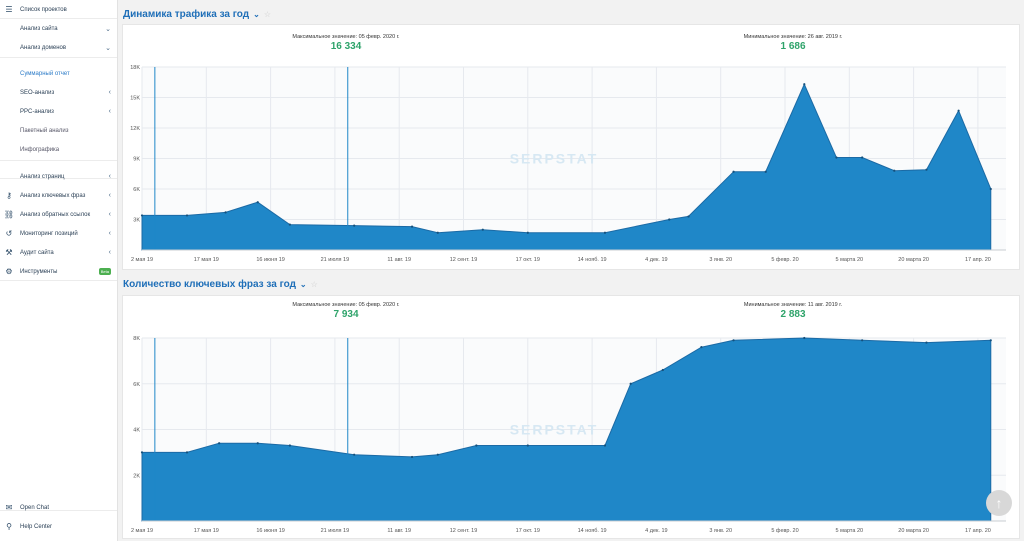  What do you see at coordinates (58, 111) in the screenshot?
I see `sidebar-item-5: PPC-анализ ‹` at bounding box center [58, 111].